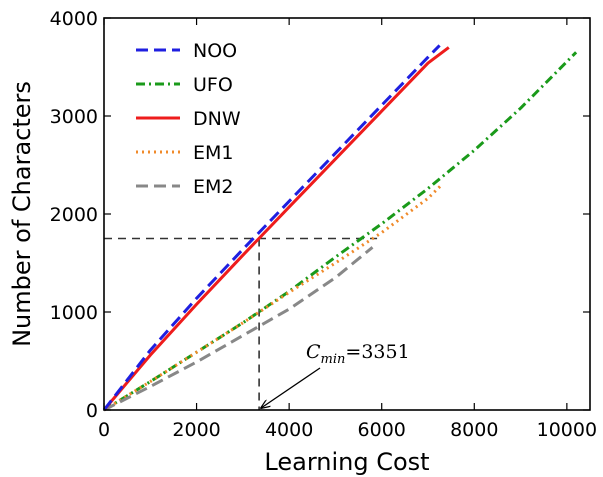 This screenshot has height=477, width=603. What do you see at coordinates (335, 374) in the screenshot?
I see `cmin-annotation: Cmin=3351` at bounding box center [335, 374].